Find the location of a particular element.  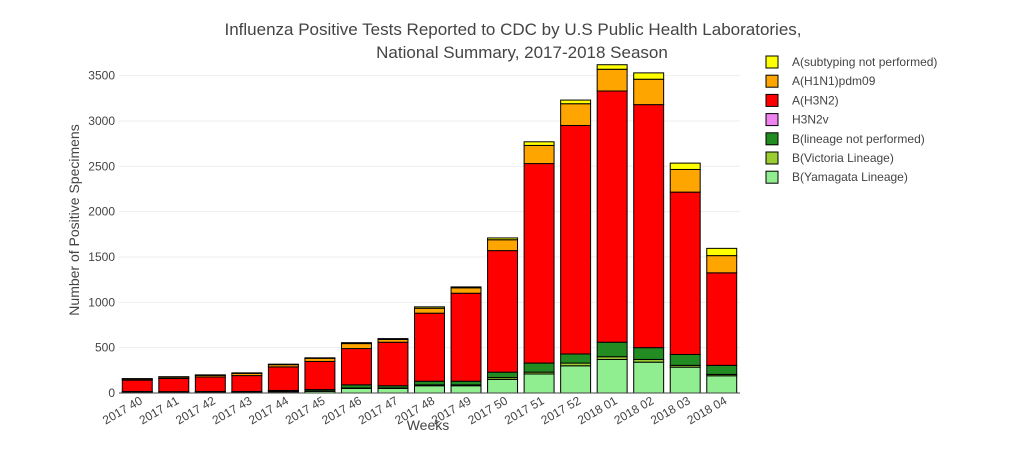

y-tick-label: 1000 is located at coordinates (101, 302).